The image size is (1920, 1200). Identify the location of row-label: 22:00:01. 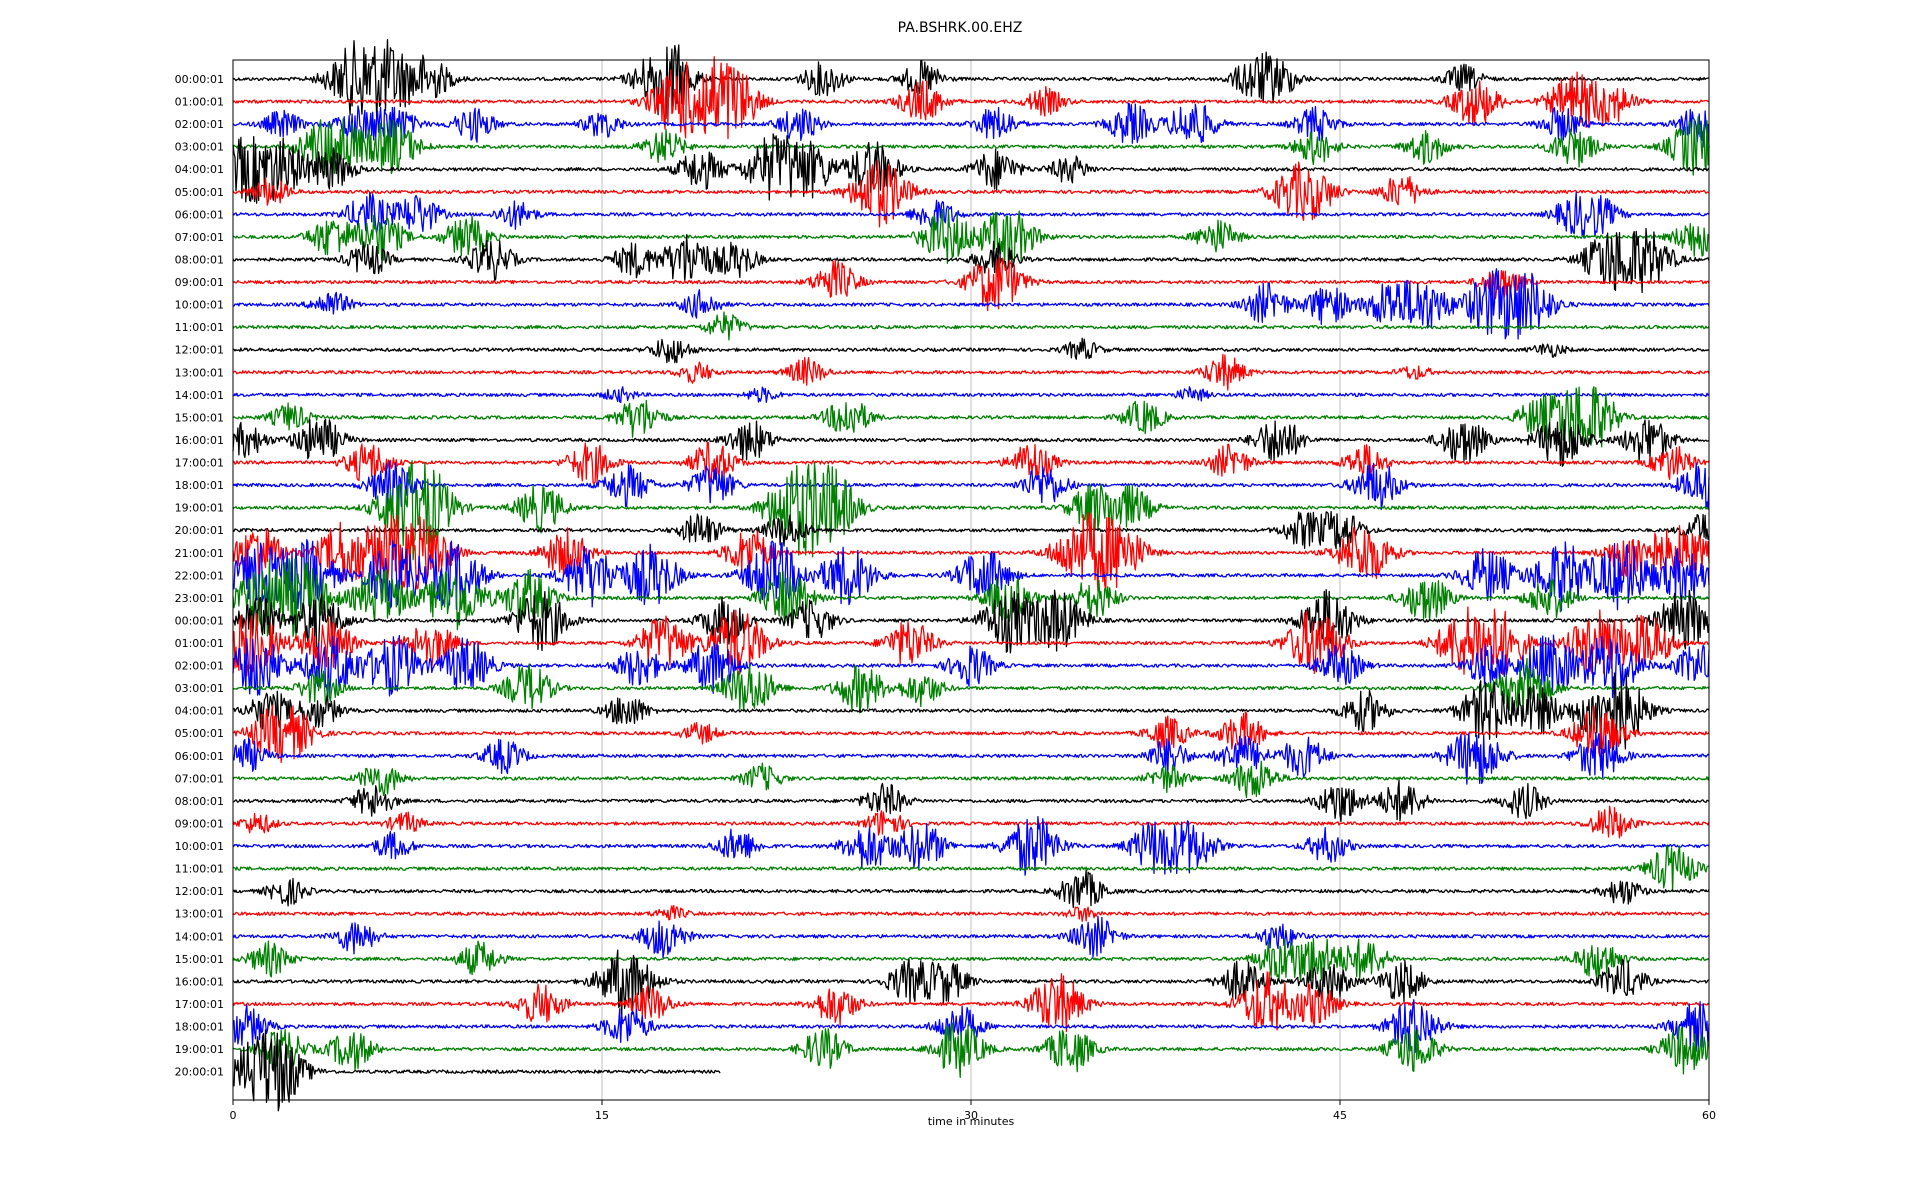
(199, 575).